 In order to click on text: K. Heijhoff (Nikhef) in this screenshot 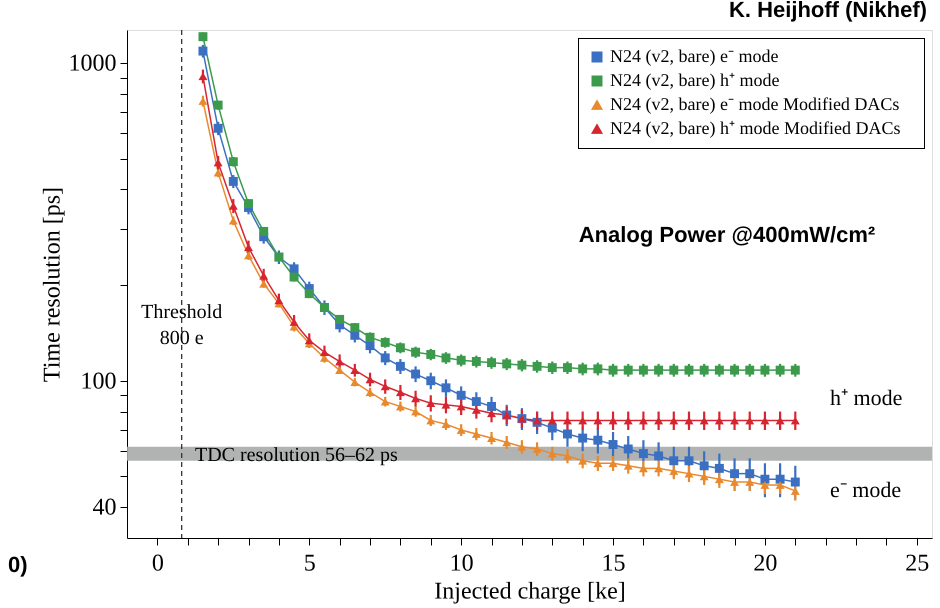, I will do `click(828, 11)`.